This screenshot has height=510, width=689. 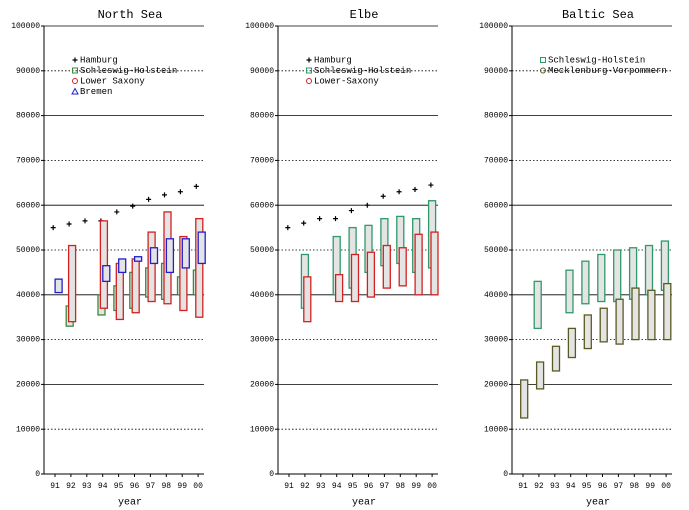 What do you see at coordinates (346, 81) in the screenshot?
I see `legend-label: Lower-Saxony` at bounding box center [346, 81].